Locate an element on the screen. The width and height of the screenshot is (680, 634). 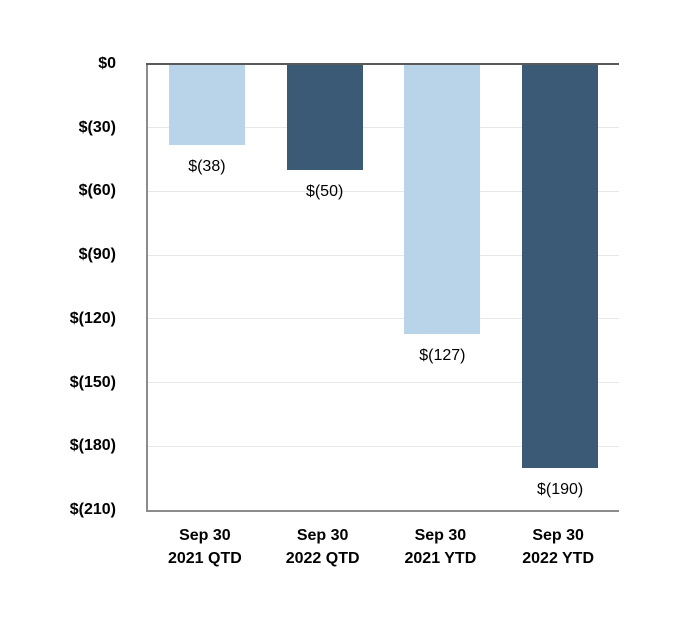
y-axis-tick: $(210) is located at coordinates (92, 509).